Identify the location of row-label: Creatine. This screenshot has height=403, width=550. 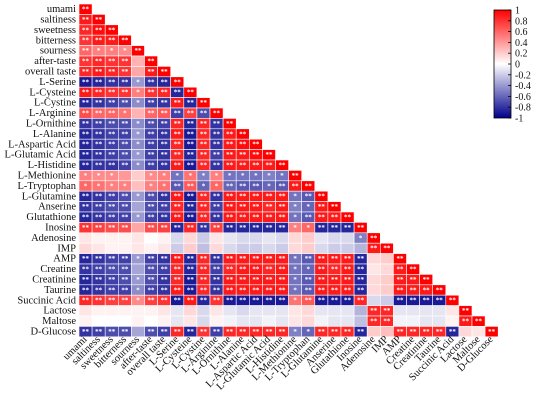
(58, 269).